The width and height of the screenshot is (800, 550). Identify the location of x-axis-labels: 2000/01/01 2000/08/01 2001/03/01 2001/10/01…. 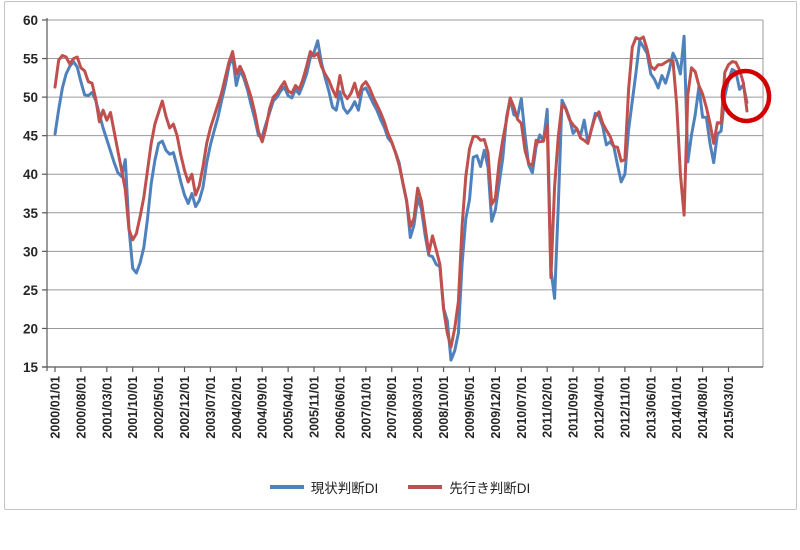
(392, 407).